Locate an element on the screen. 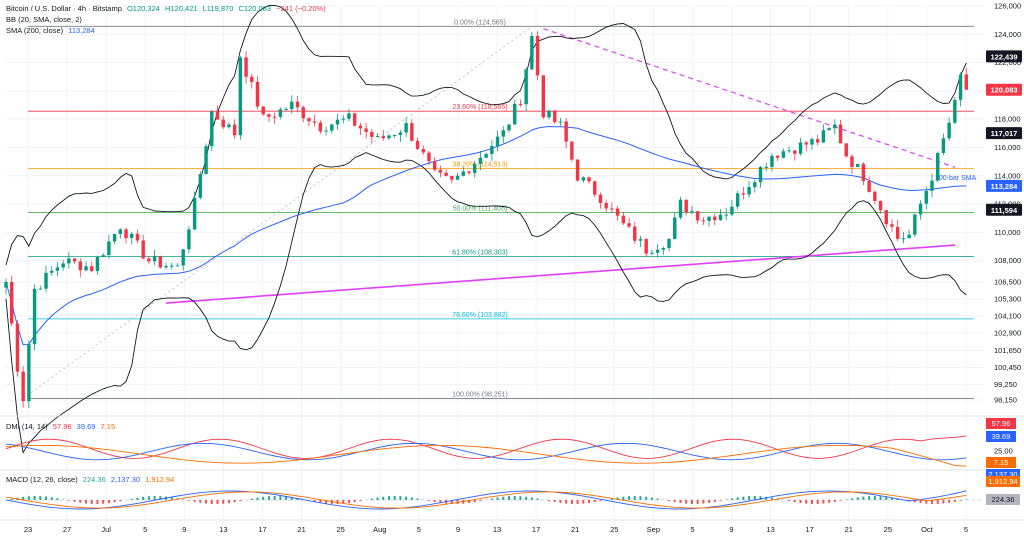 The image size is (1024, 539). sma-annotation: 200-bar SMA is located at coordinates (956, 178).